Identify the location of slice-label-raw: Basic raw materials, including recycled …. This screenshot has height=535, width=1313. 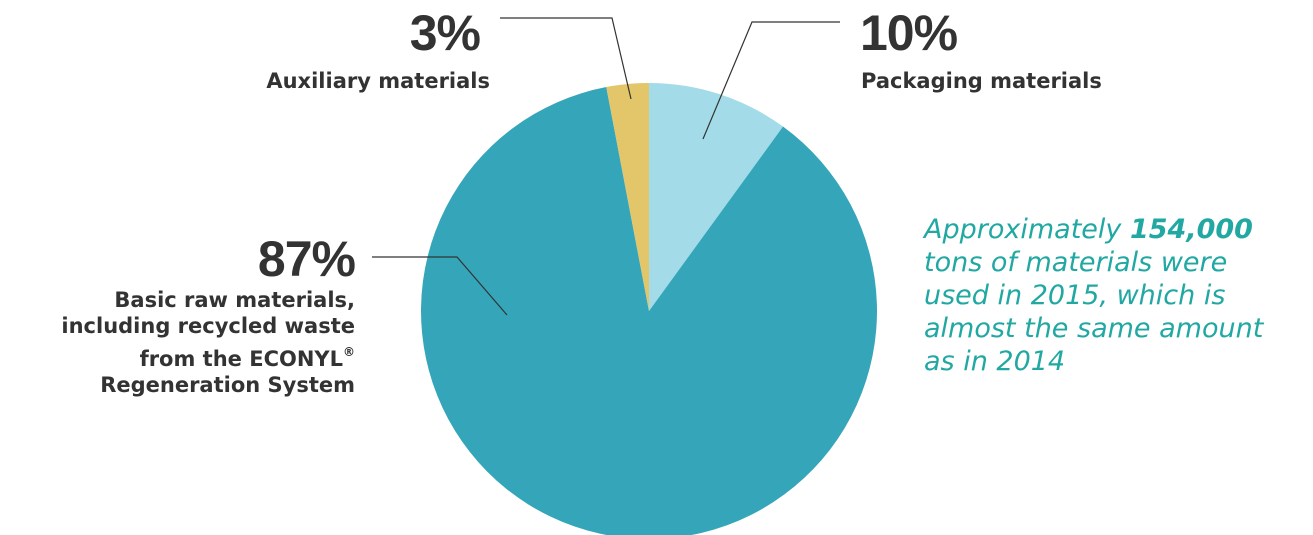
(177, 342).